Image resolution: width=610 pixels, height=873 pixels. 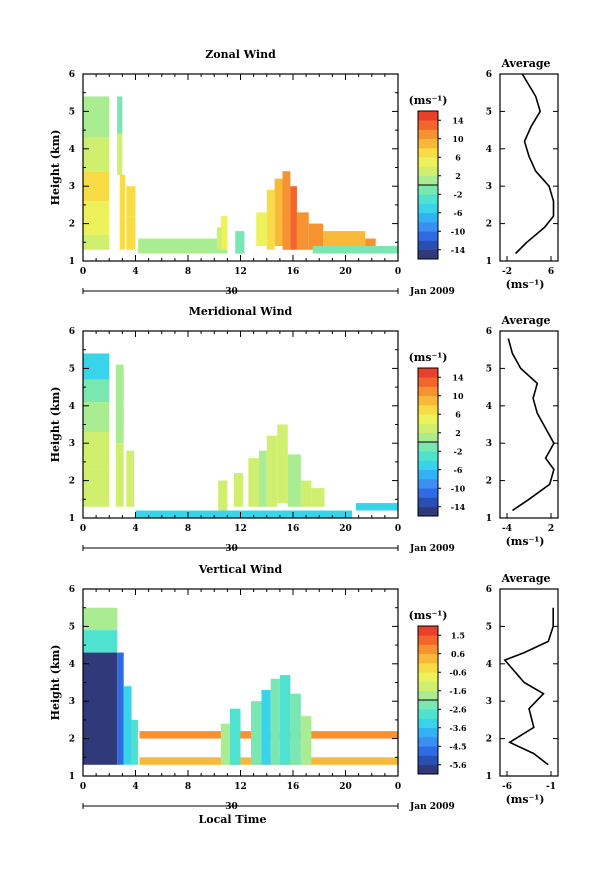 What do you see at coordinates (345, 529) in the screenshot?
I see `x-tick-label: 20` at bounding box center [345, 529].